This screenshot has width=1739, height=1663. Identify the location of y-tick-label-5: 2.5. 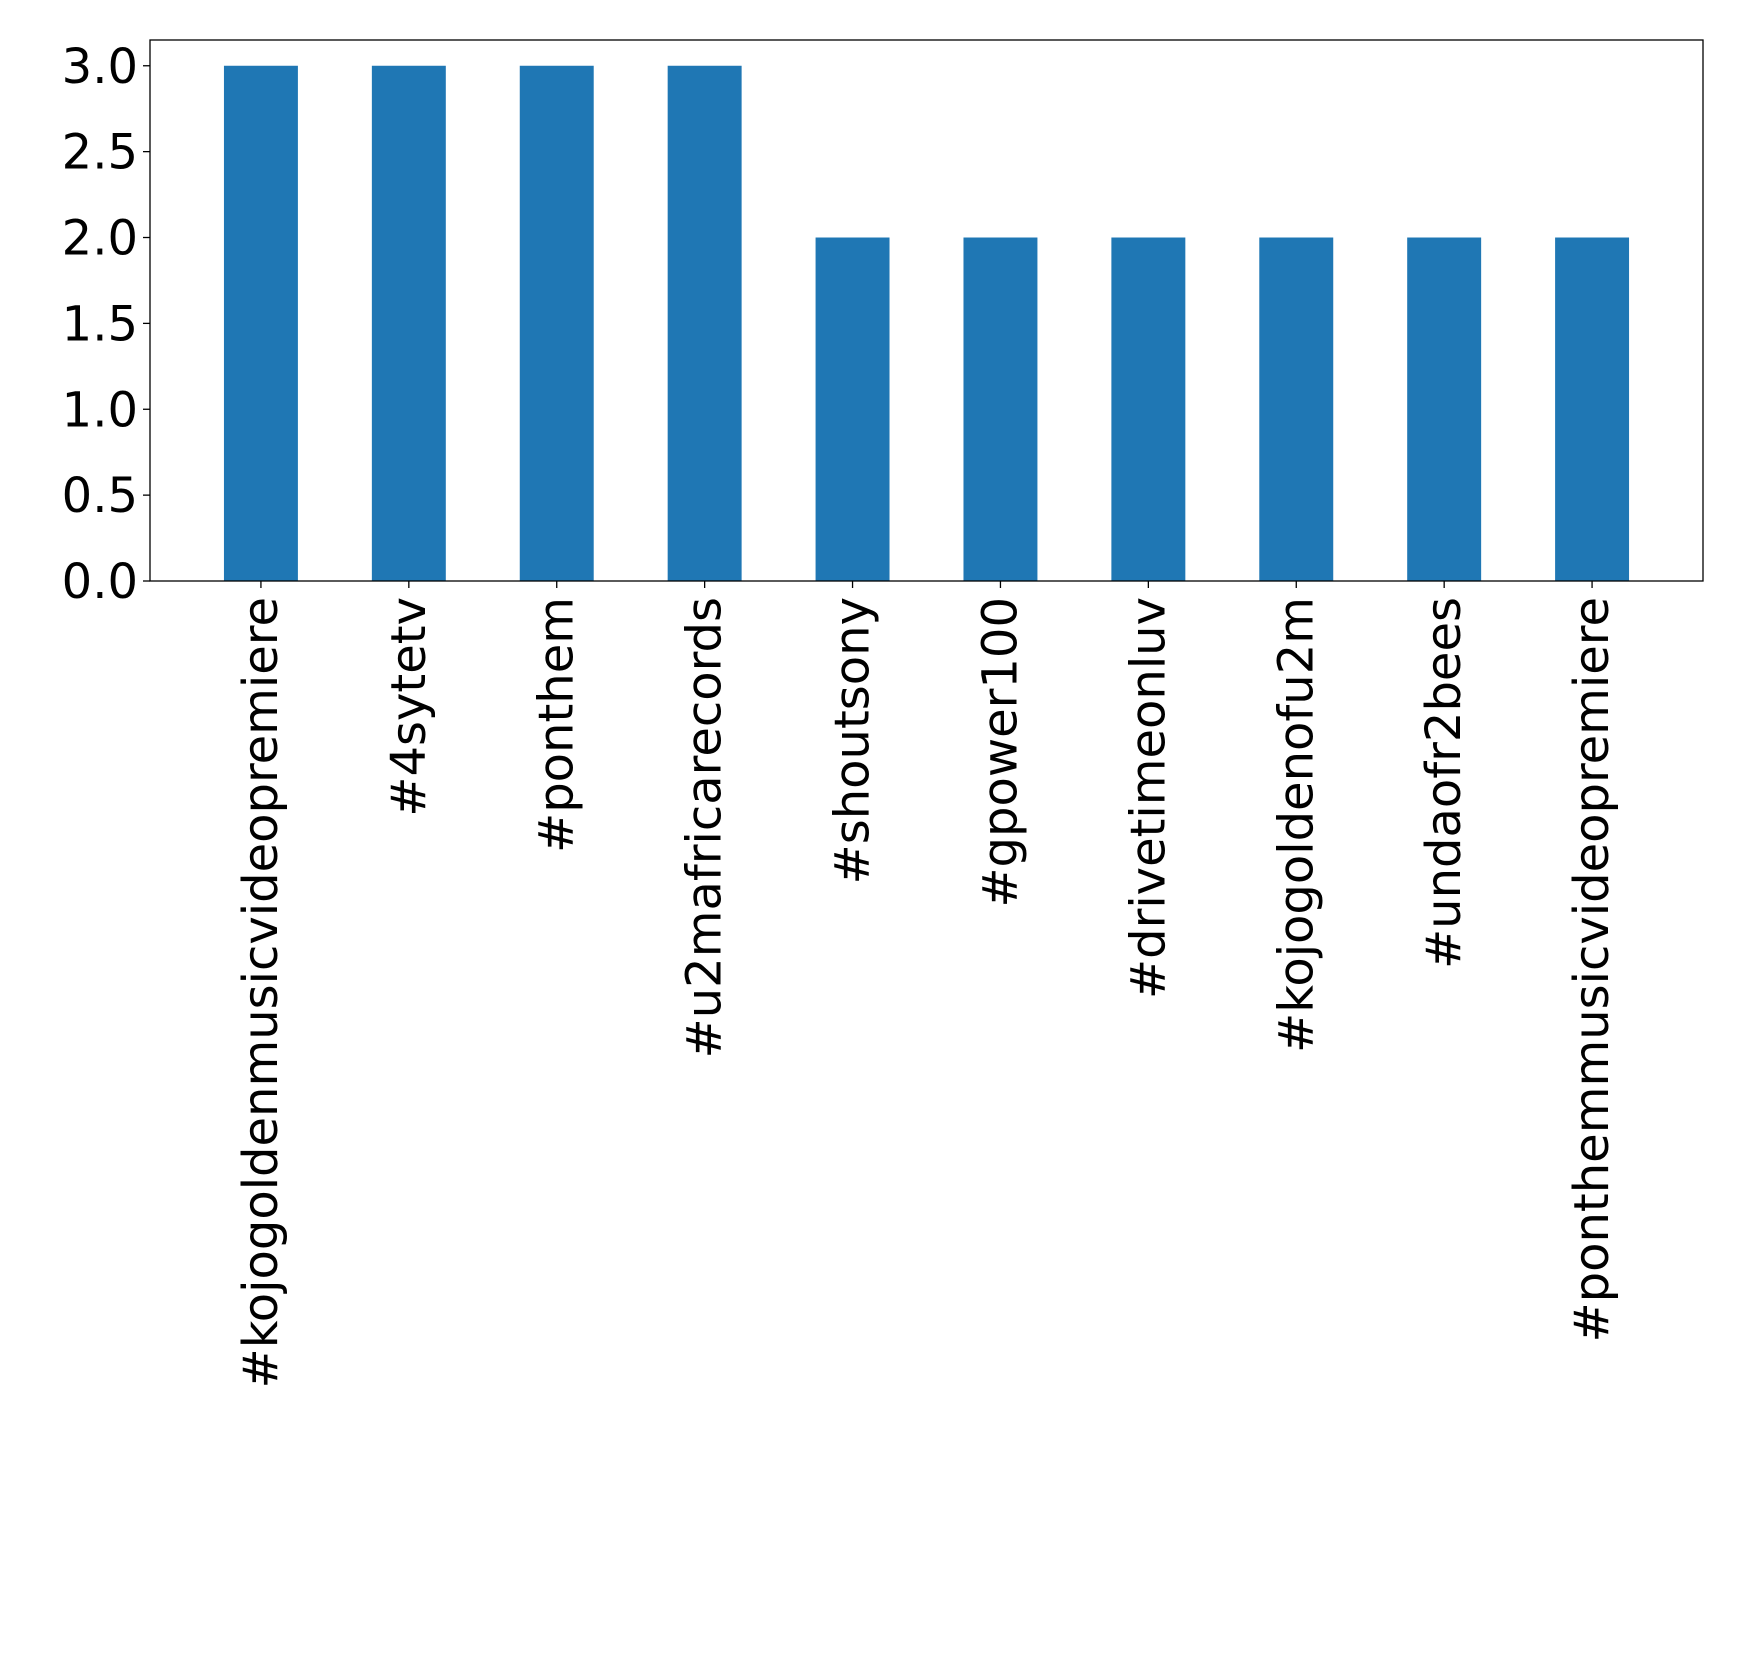
(100, 153).